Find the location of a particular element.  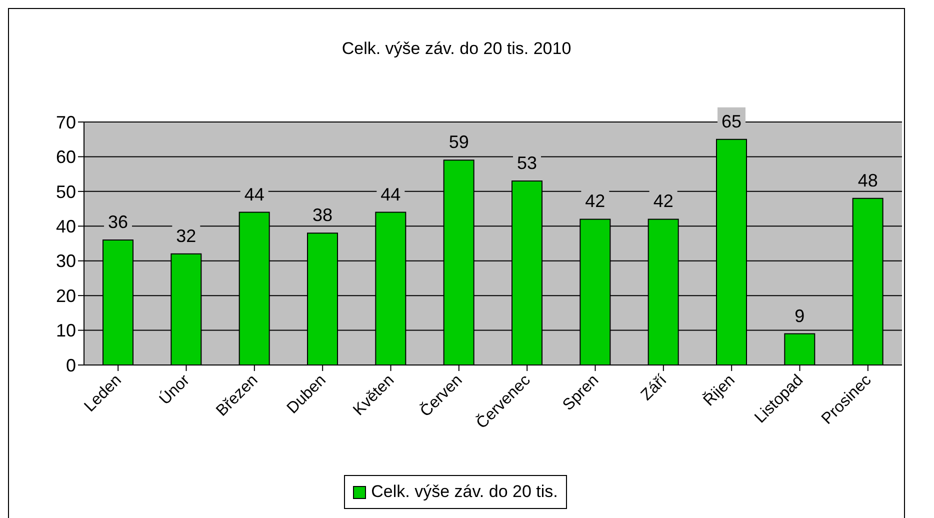

y-tick-label: 70 is located at coordinates (66, 122).